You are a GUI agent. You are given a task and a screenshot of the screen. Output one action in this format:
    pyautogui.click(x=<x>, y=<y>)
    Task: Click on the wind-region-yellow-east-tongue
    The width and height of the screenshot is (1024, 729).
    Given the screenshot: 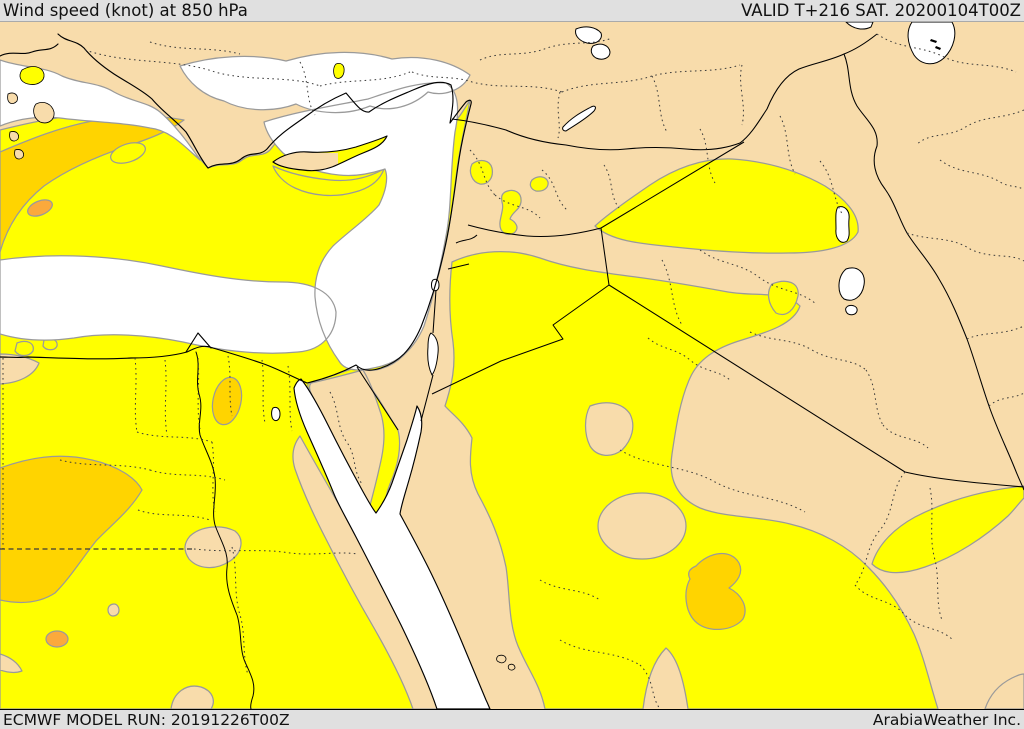 What is the action you would take?
    pyautogui.click(x=947, y=529)
    